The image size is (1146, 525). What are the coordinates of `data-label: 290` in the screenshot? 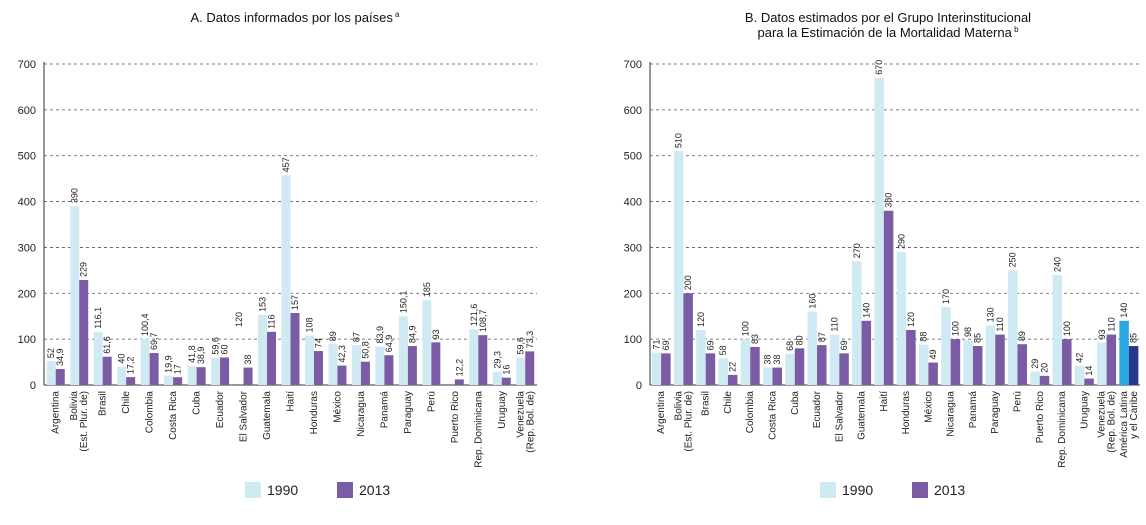 It's located at (901, 241).